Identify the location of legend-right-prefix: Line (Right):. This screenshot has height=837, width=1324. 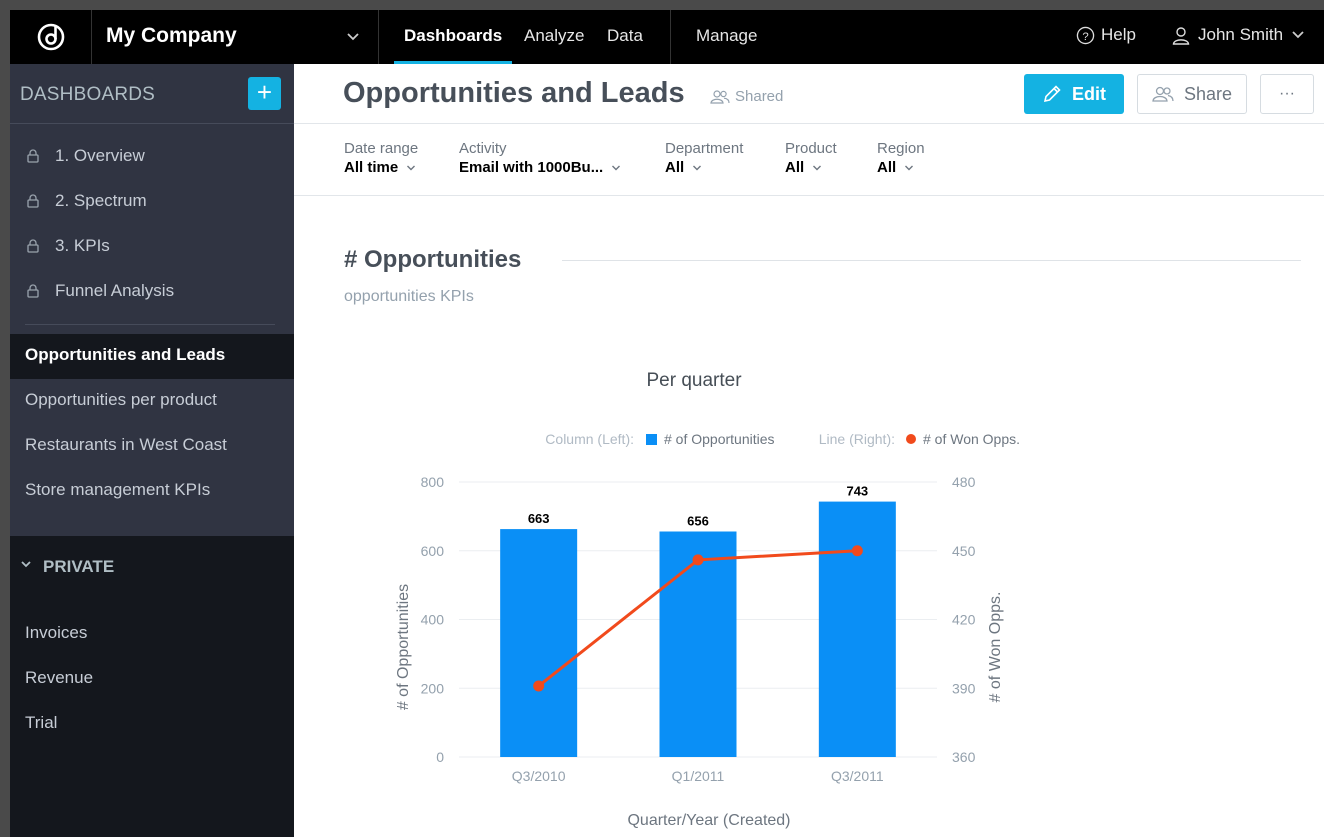
(857, 439).